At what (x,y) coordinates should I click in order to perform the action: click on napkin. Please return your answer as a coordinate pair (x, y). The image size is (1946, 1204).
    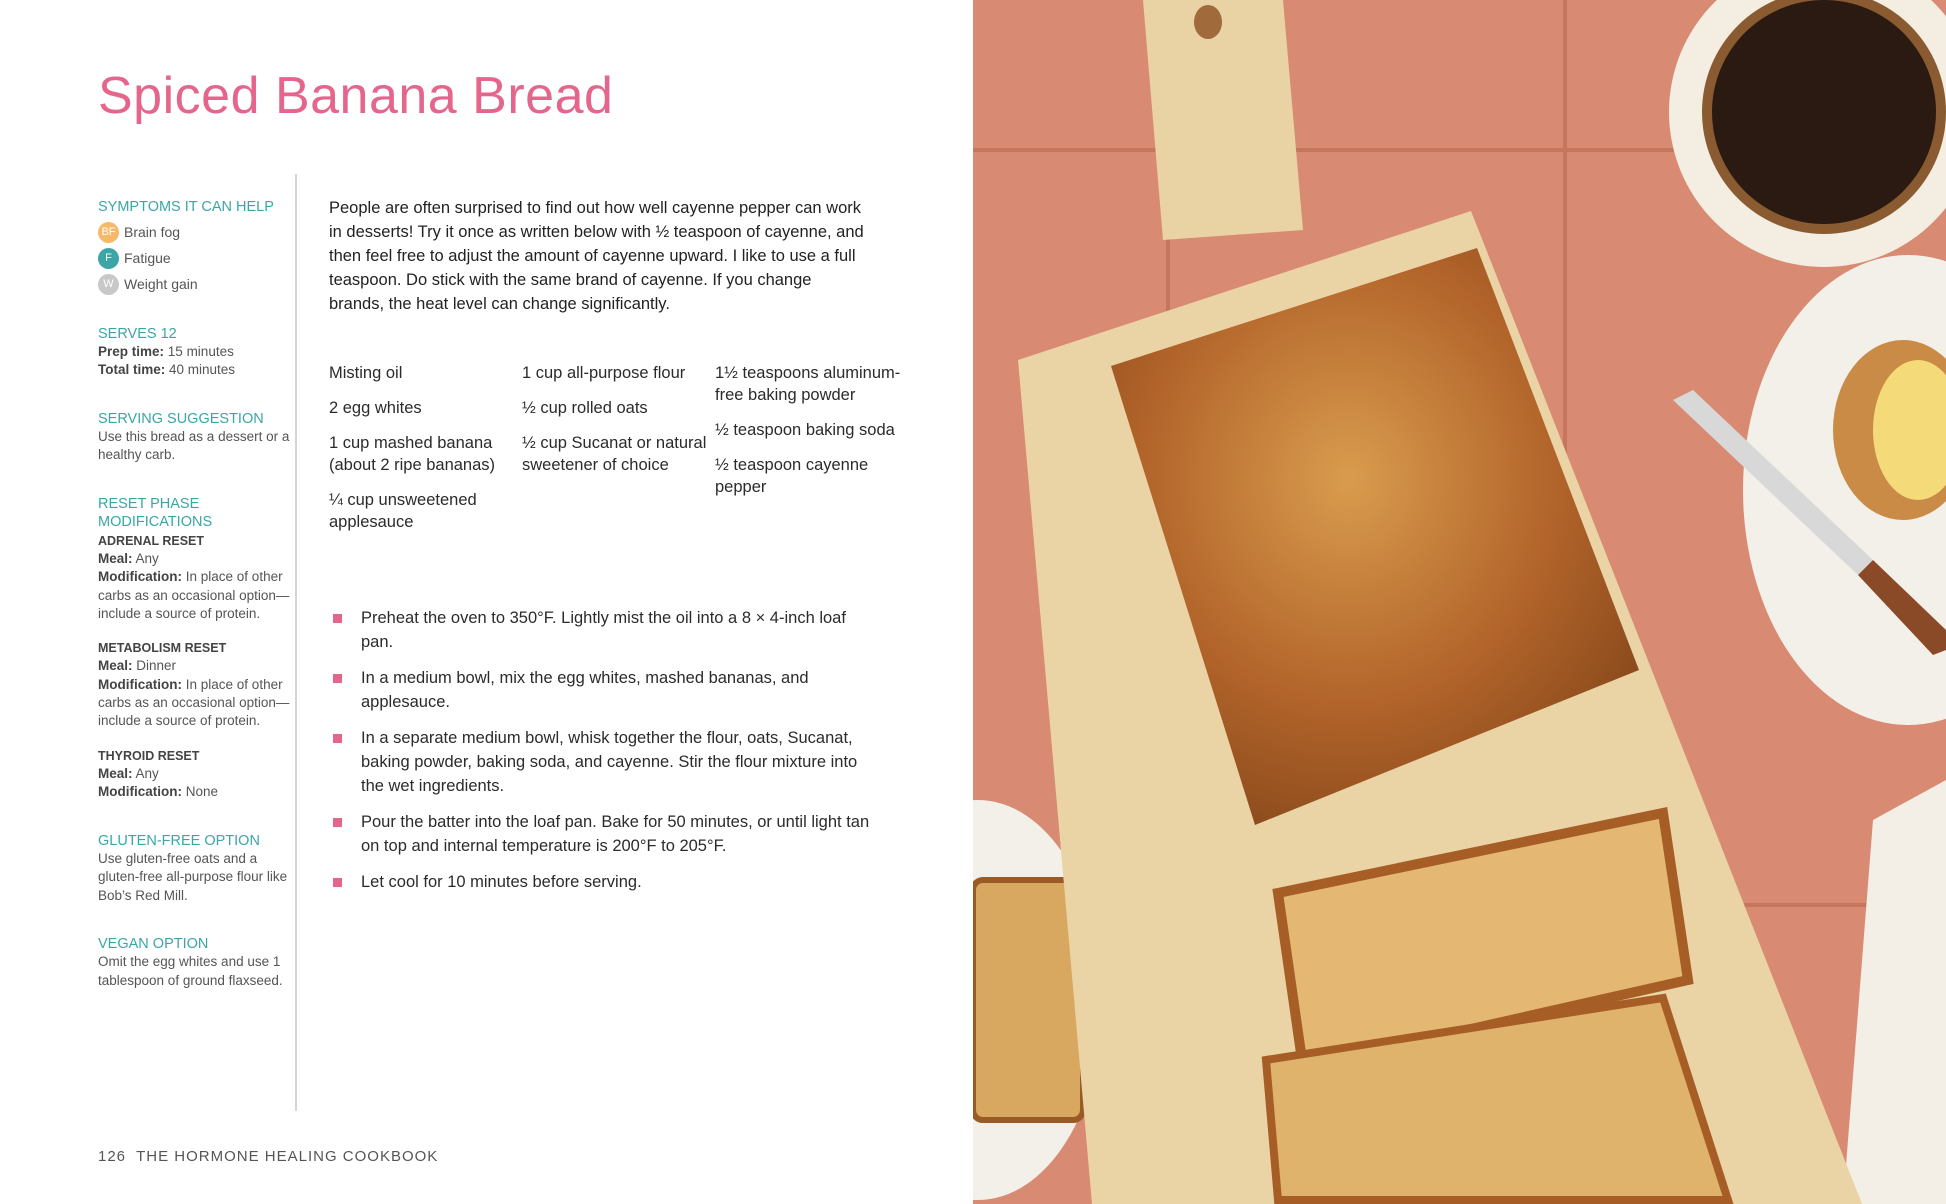
    Looking at the image, I should click on (1894, 992).